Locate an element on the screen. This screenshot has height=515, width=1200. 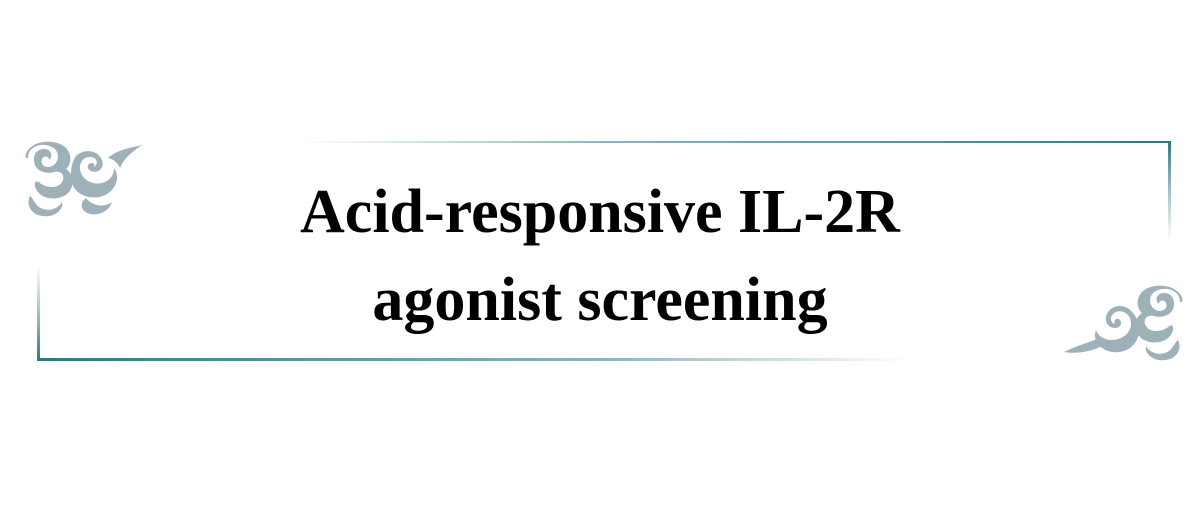
frame-bottom-border is located at coordinates (474, 359).